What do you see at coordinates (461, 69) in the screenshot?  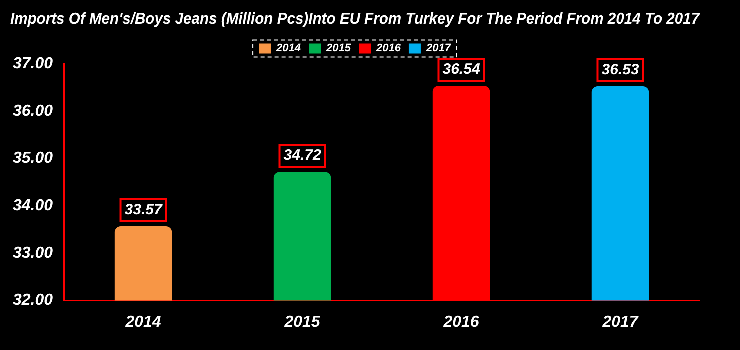 I see `data-label: 36.54` at bounding box center [461, 69].